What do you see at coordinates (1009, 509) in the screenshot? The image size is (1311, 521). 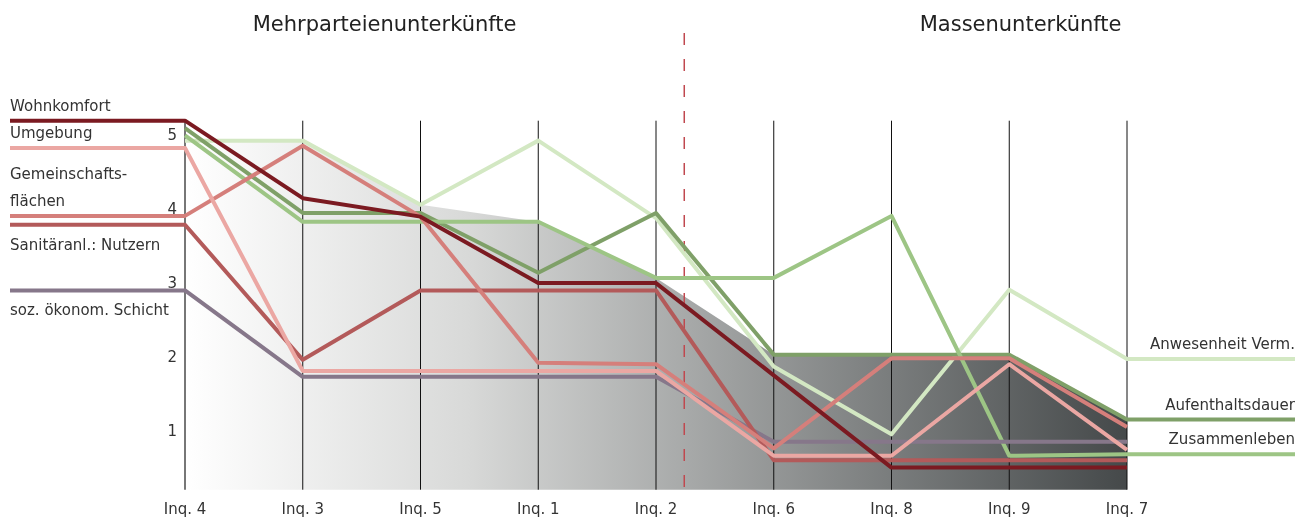 I see `x-tick-label: Inq. 9` at bounding box center [1009, 509].